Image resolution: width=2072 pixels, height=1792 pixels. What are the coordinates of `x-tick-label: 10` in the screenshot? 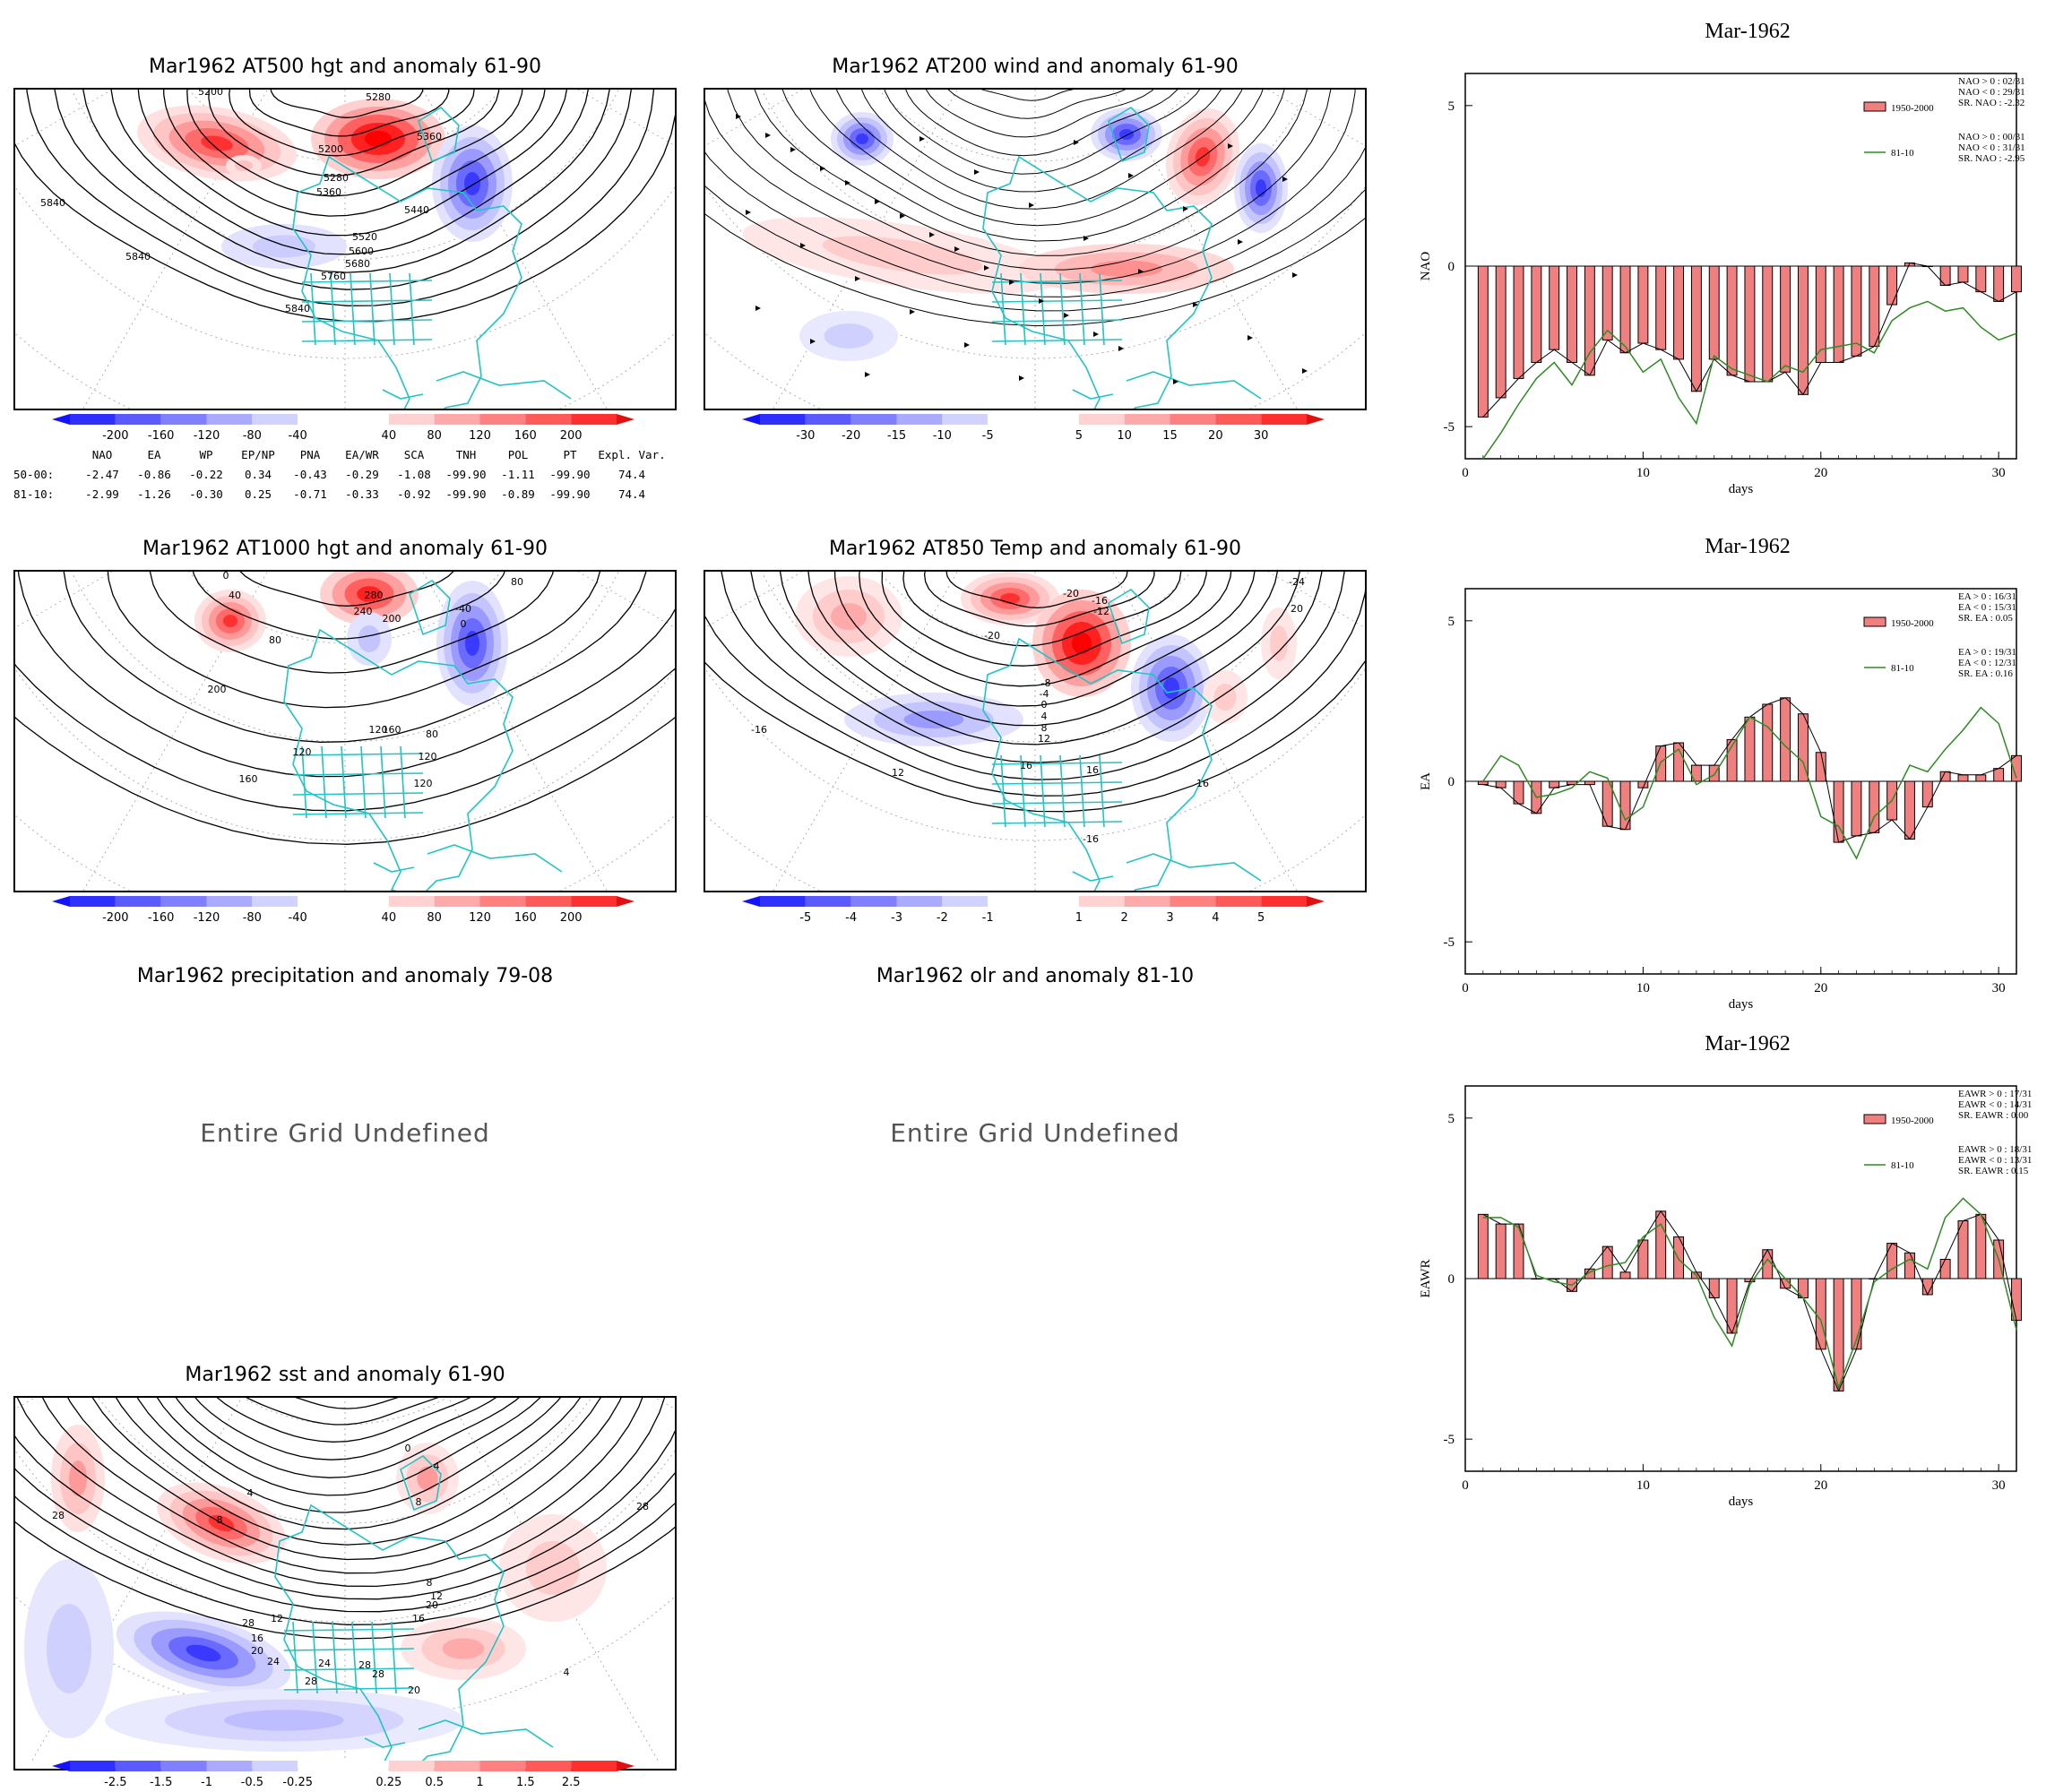 It's located at (1643, 473).